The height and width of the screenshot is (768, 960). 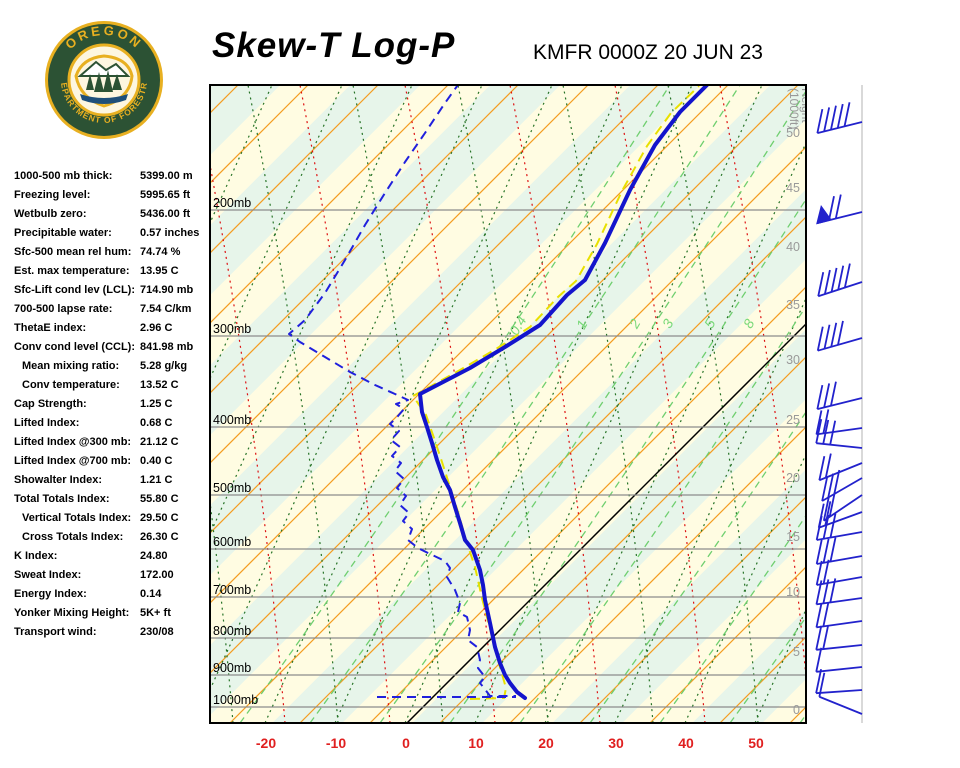 I want to click on pressure-label: 300mb, so click(x=232, y=329).